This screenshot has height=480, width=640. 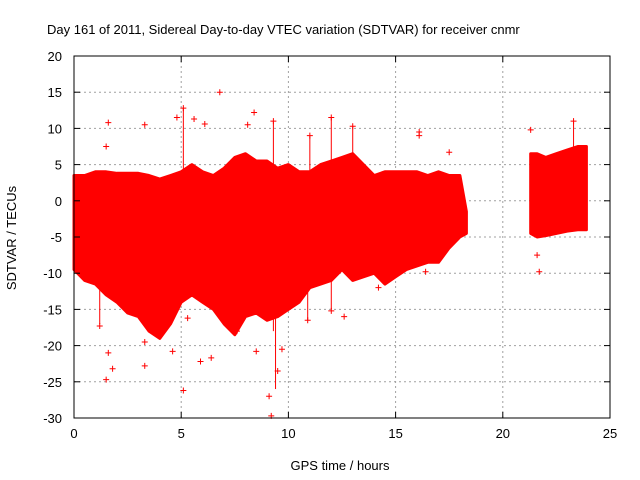 I want to click on y-tick-label: 20, so click(x=55, y=56).